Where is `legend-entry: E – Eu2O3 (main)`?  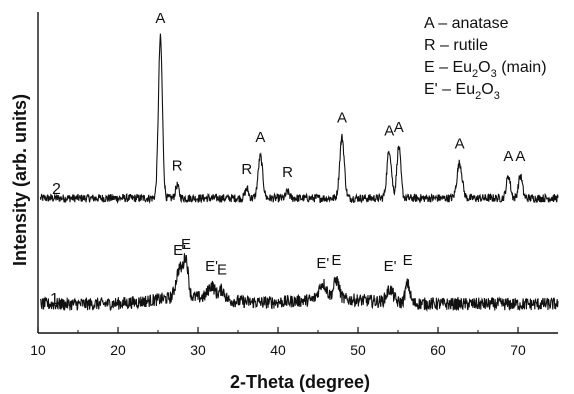
legend-entry: E – Eu2O3 (main) is located at coordinates (485, 69).